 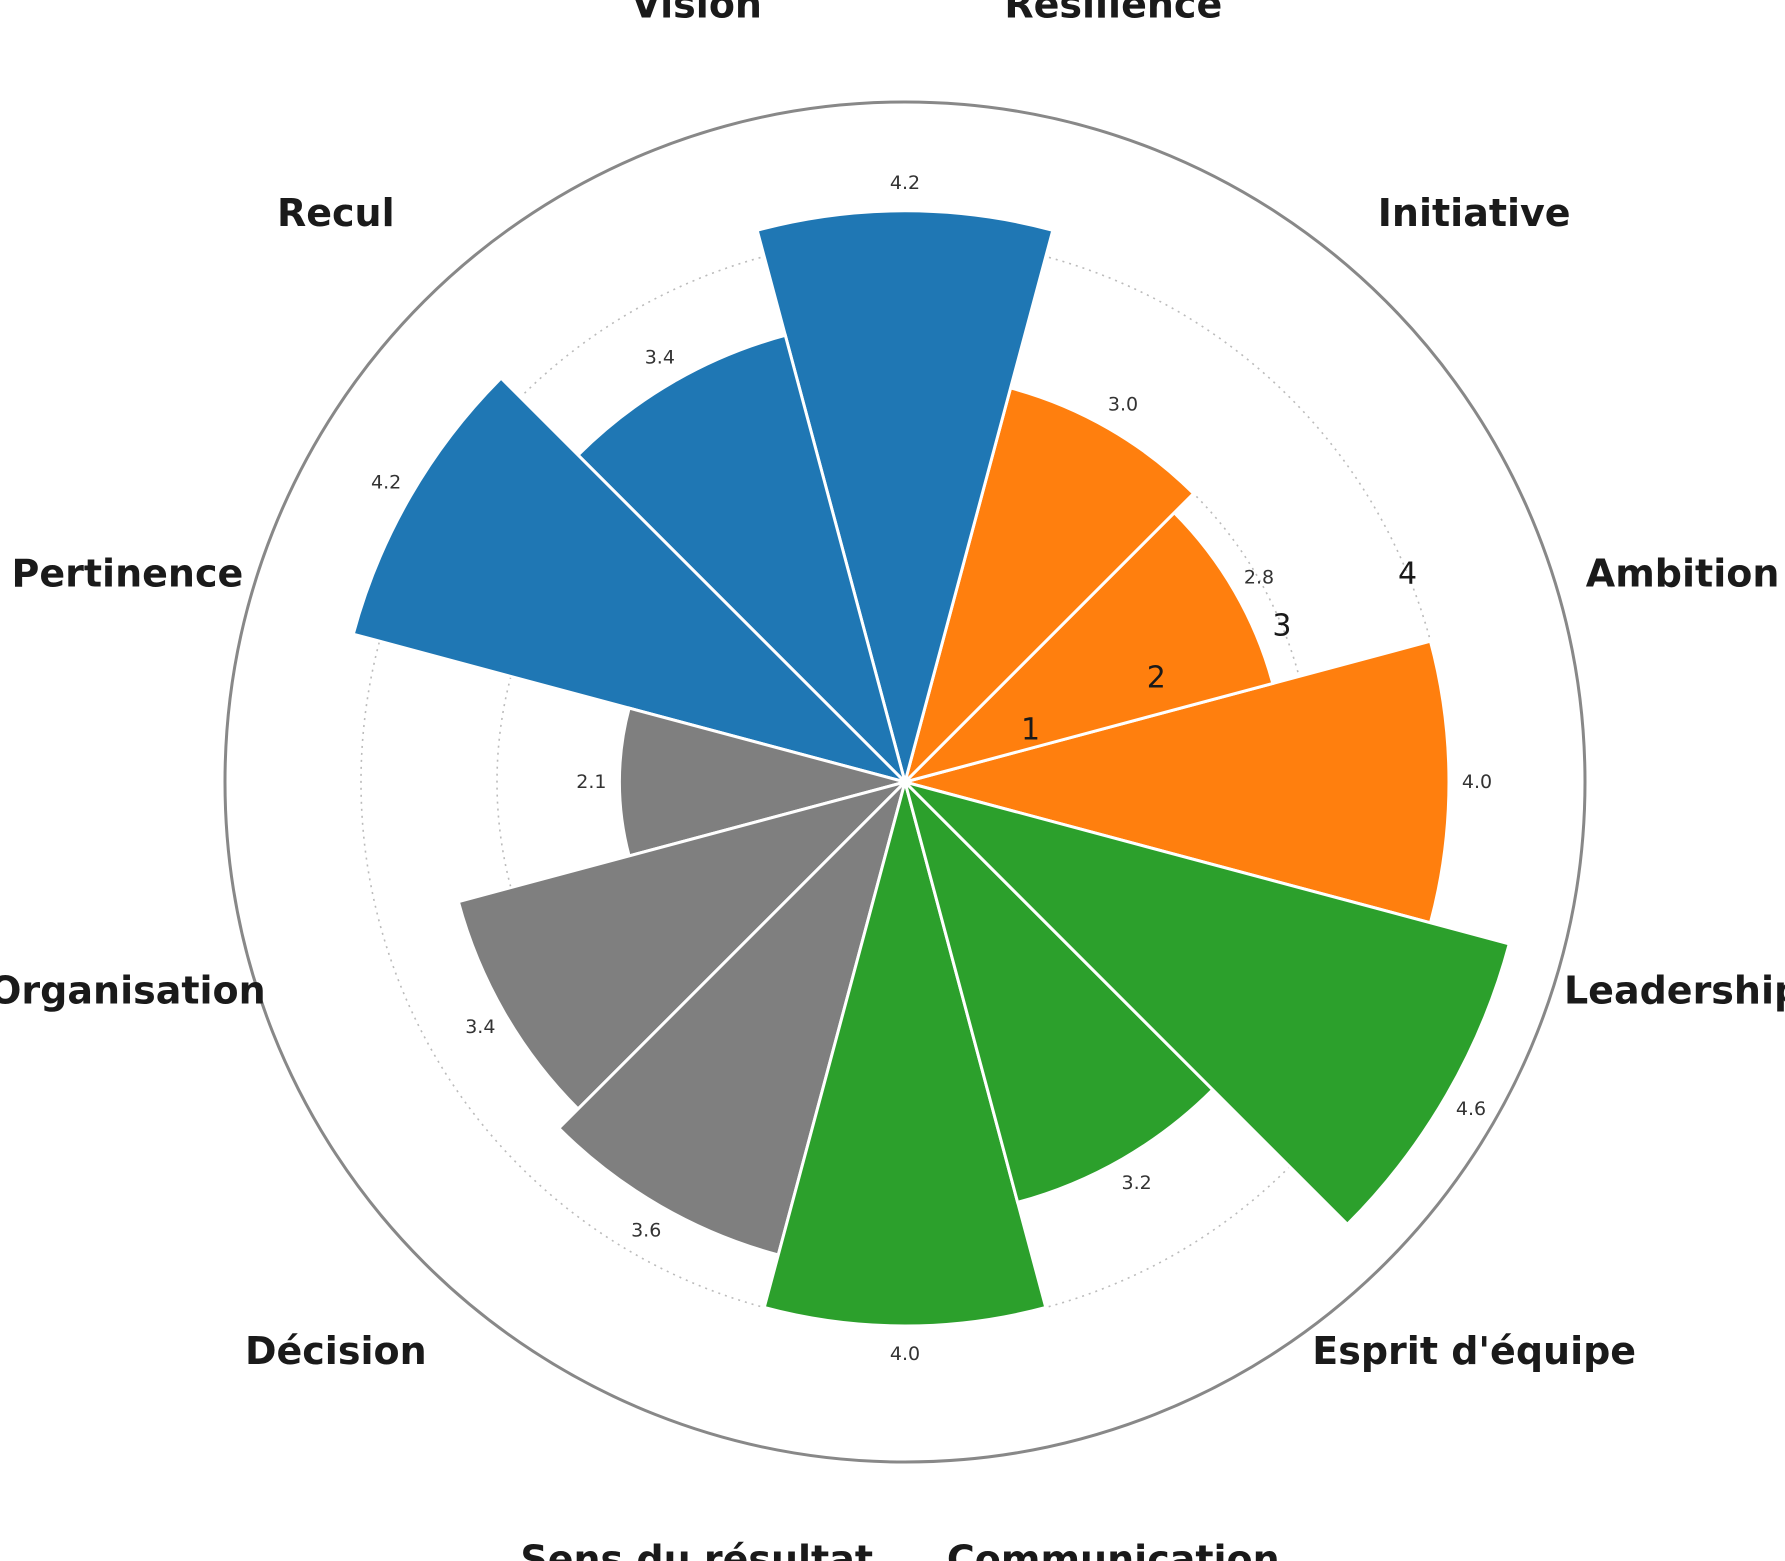 What do you see at coordinates (480, 1027) in the screenshot?
I see `value-label-decision: 3.4` at bounding box center [480, 1027].